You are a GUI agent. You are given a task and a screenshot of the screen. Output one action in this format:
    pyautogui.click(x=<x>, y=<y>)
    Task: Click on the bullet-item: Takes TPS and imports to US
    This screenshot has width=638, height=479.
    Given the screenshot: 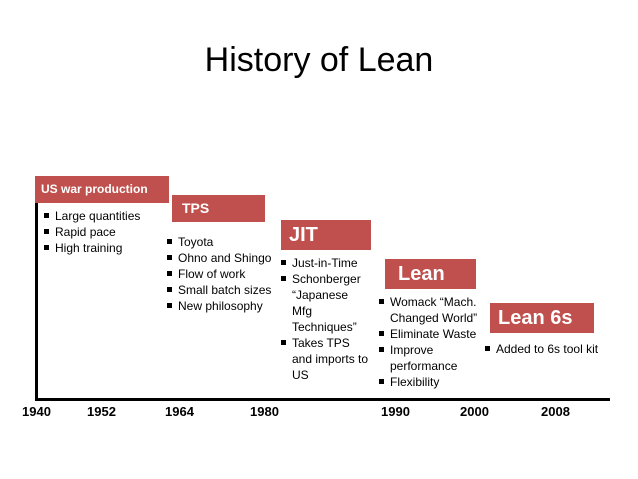 What is the action you would take?
    pyautogui.click(x=325, y=359)
    